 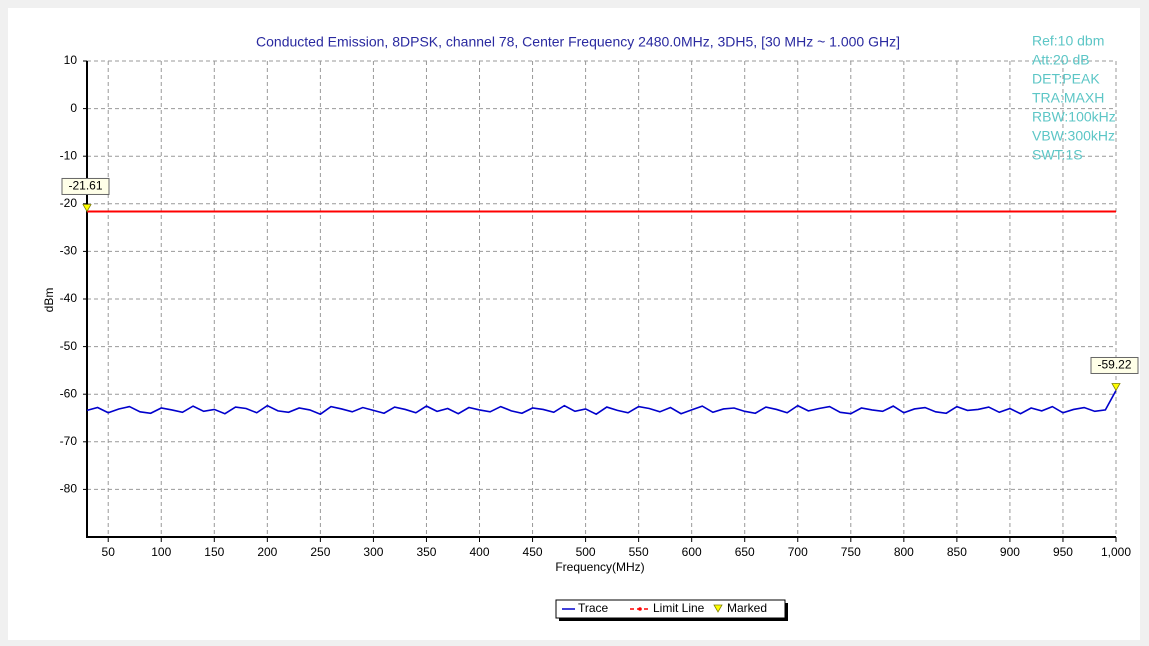 I want to click on x-tick-label: 50, so click(x=109, y=552).